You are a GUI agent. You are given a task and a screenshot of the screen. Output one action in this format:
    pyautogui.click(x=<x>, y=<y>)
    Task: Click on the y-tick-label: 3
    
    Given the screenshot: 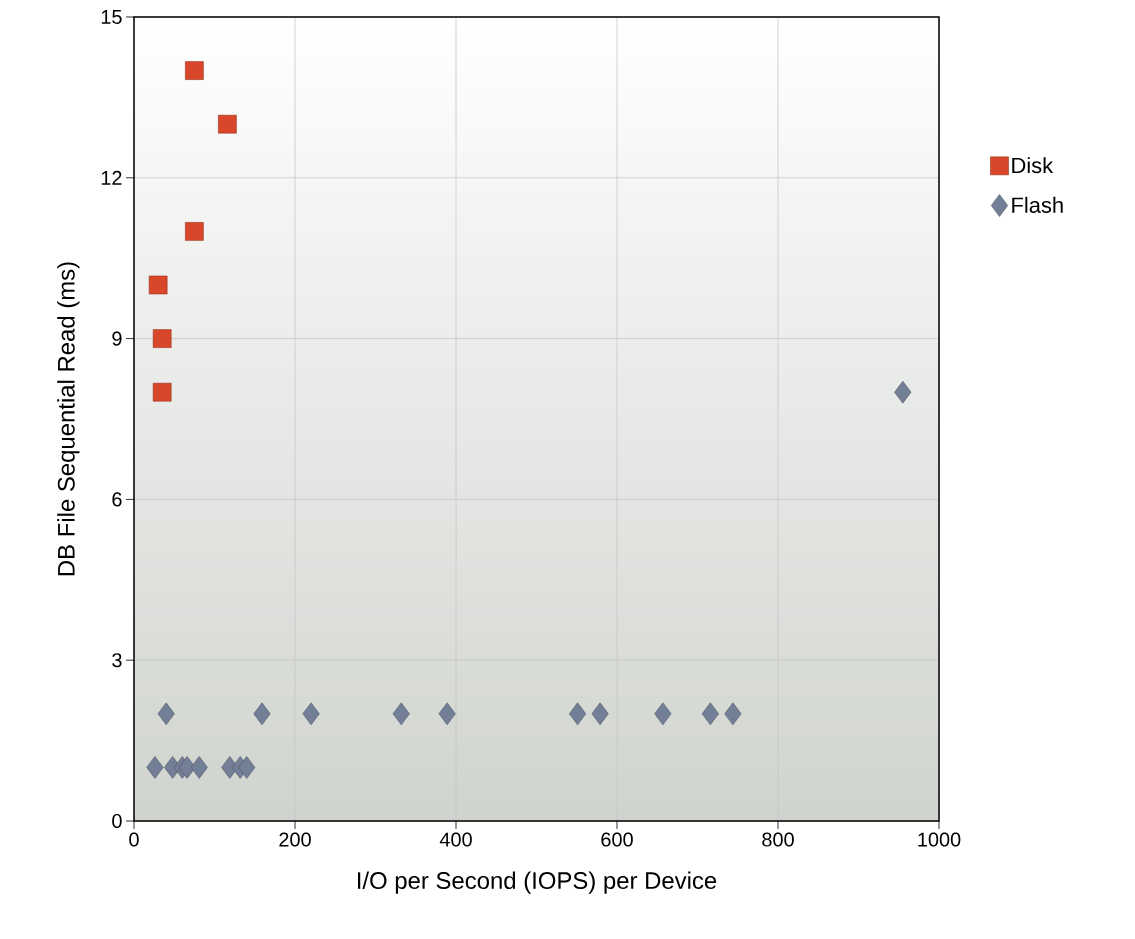 What is the action you would take?
    pyautogui.click(x=117, y=660)
    